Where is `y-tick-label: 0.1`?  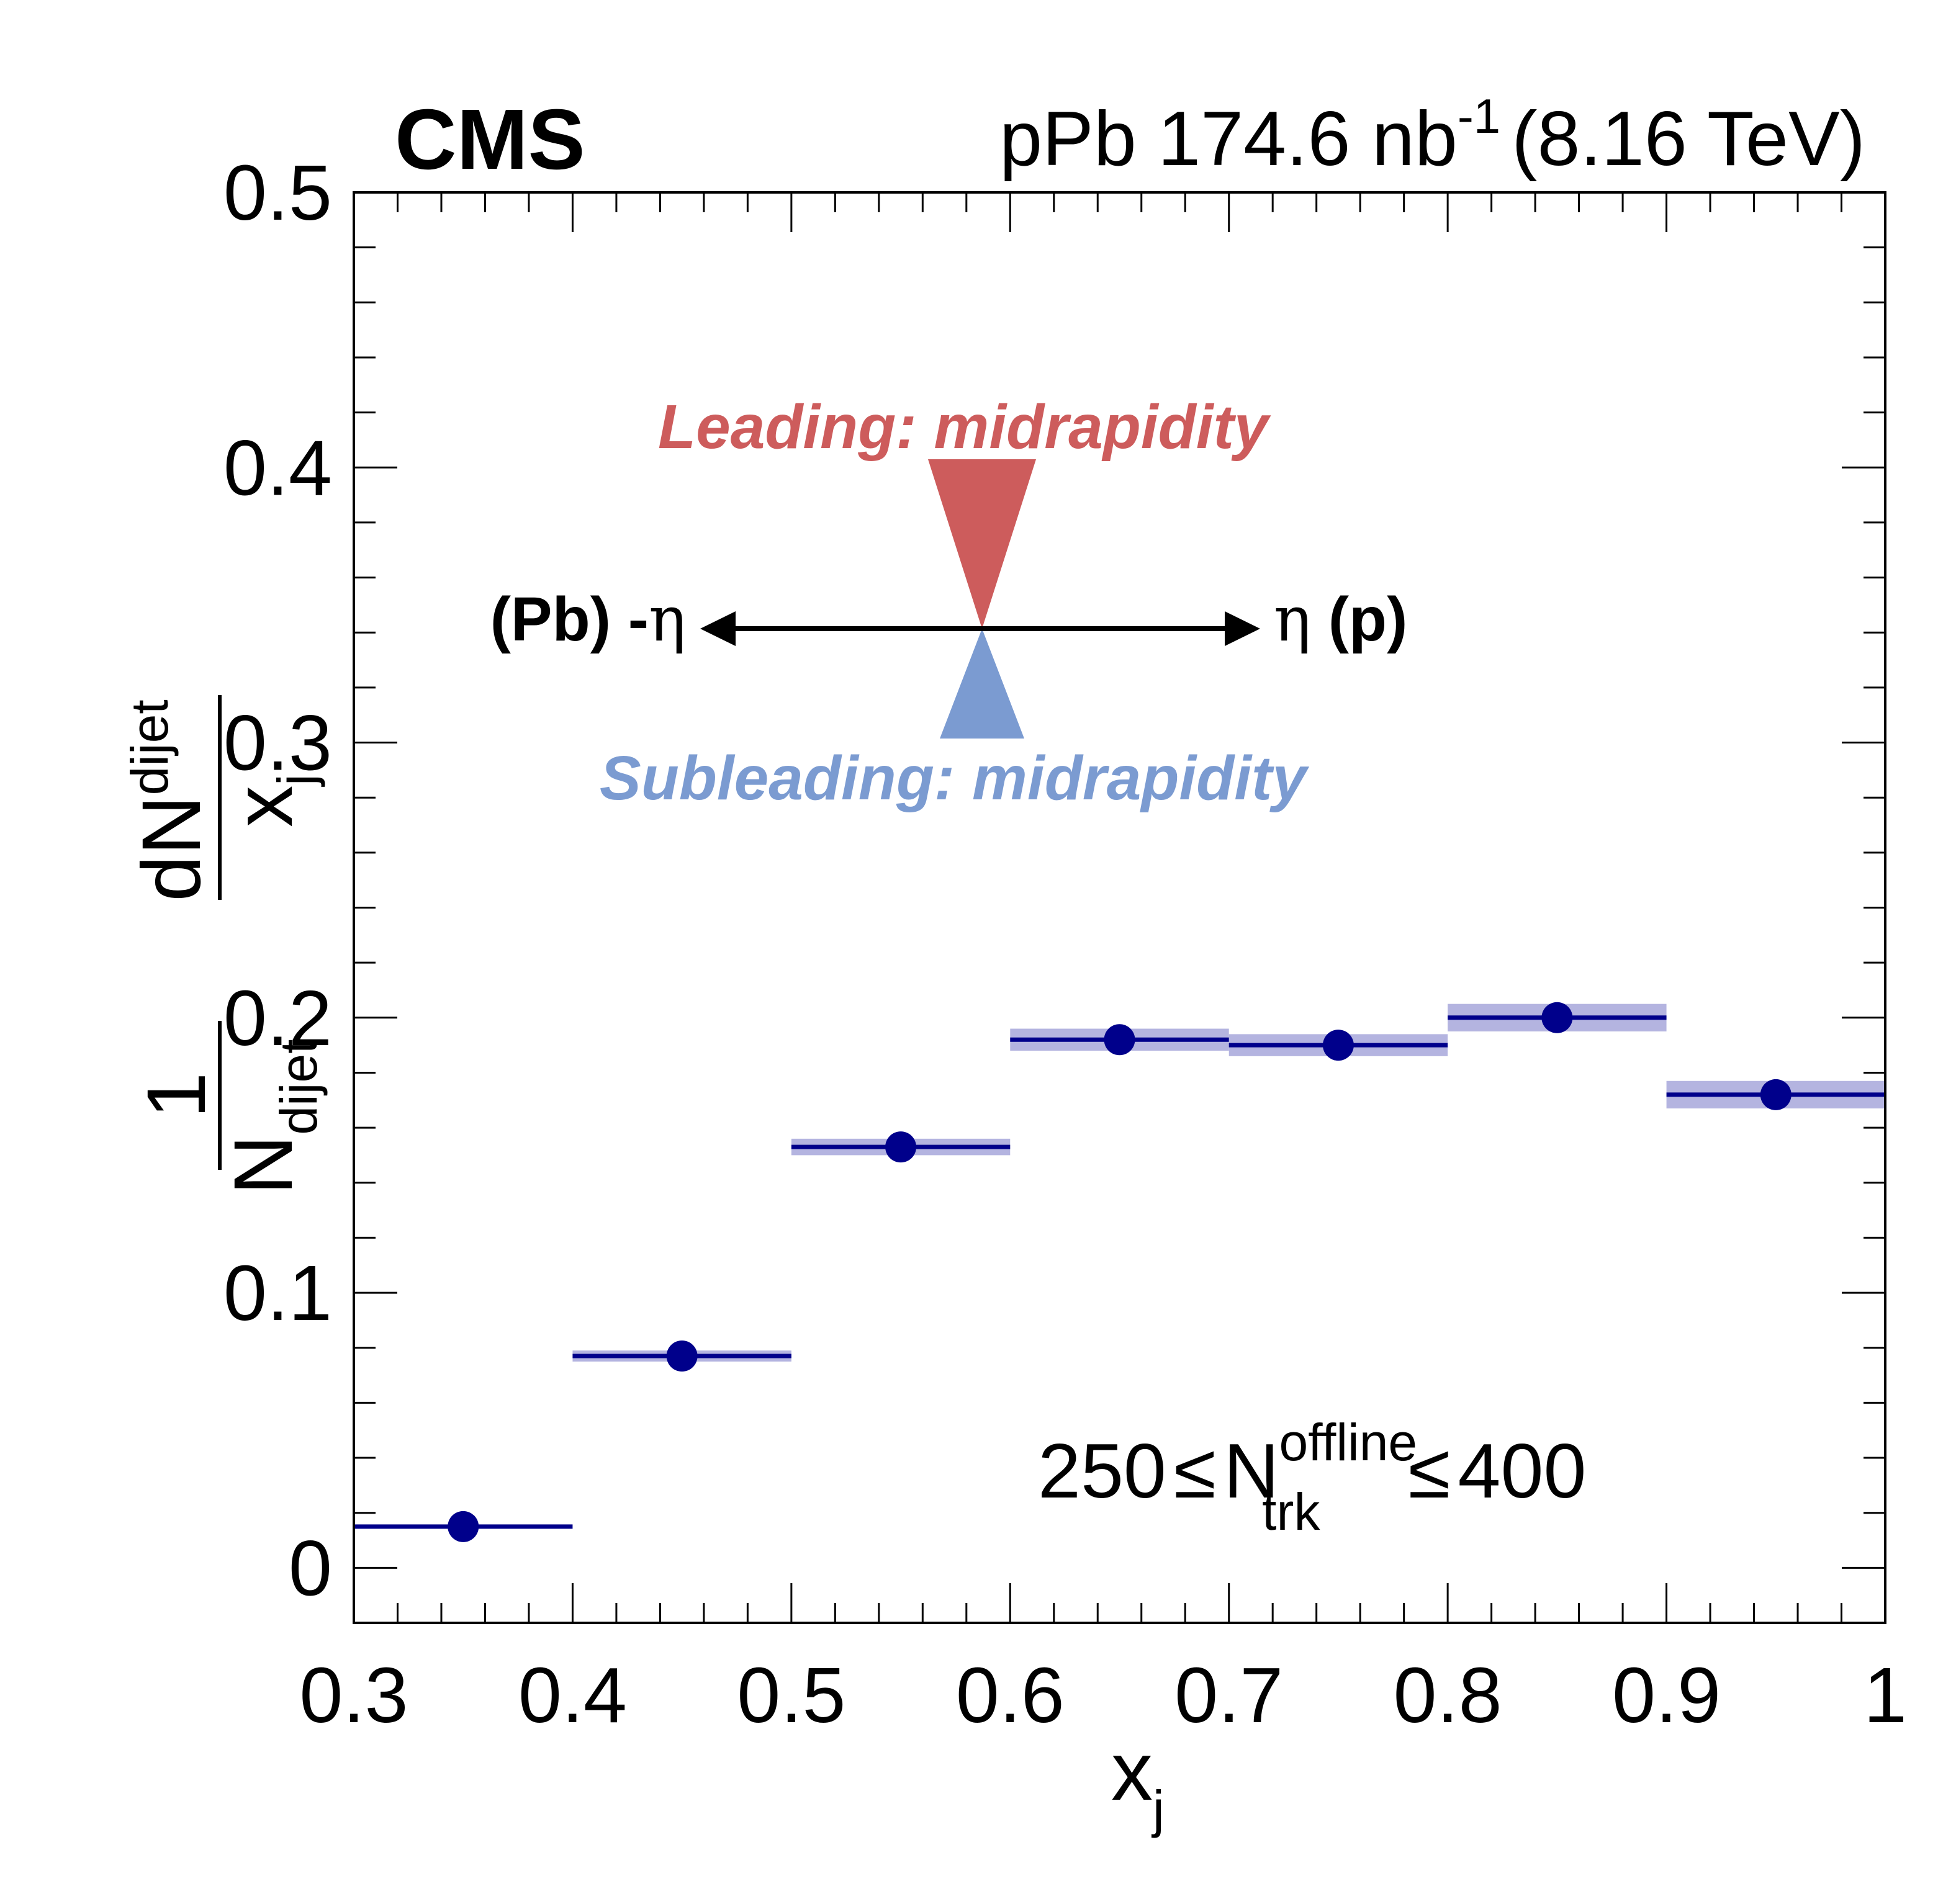 y-tick-label: 0.1 is located at coordinates (277, 1293).